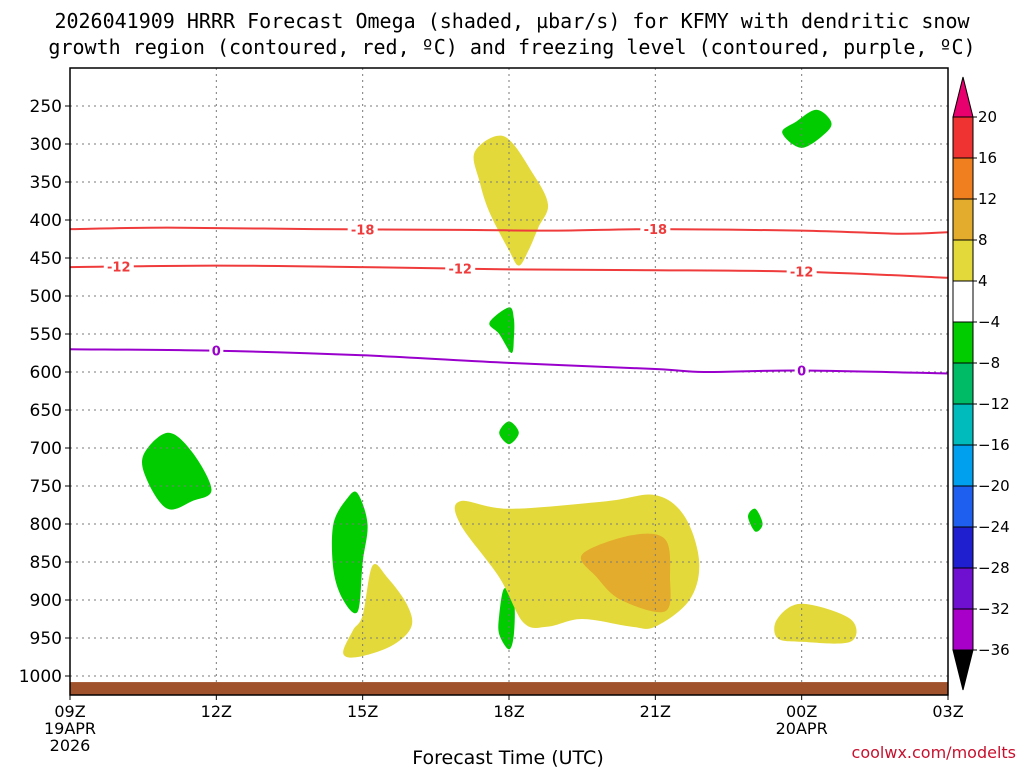  Describe the element at coordinates (46, 107) in the screenshot. I see `y-tick-label: 250` at that location.